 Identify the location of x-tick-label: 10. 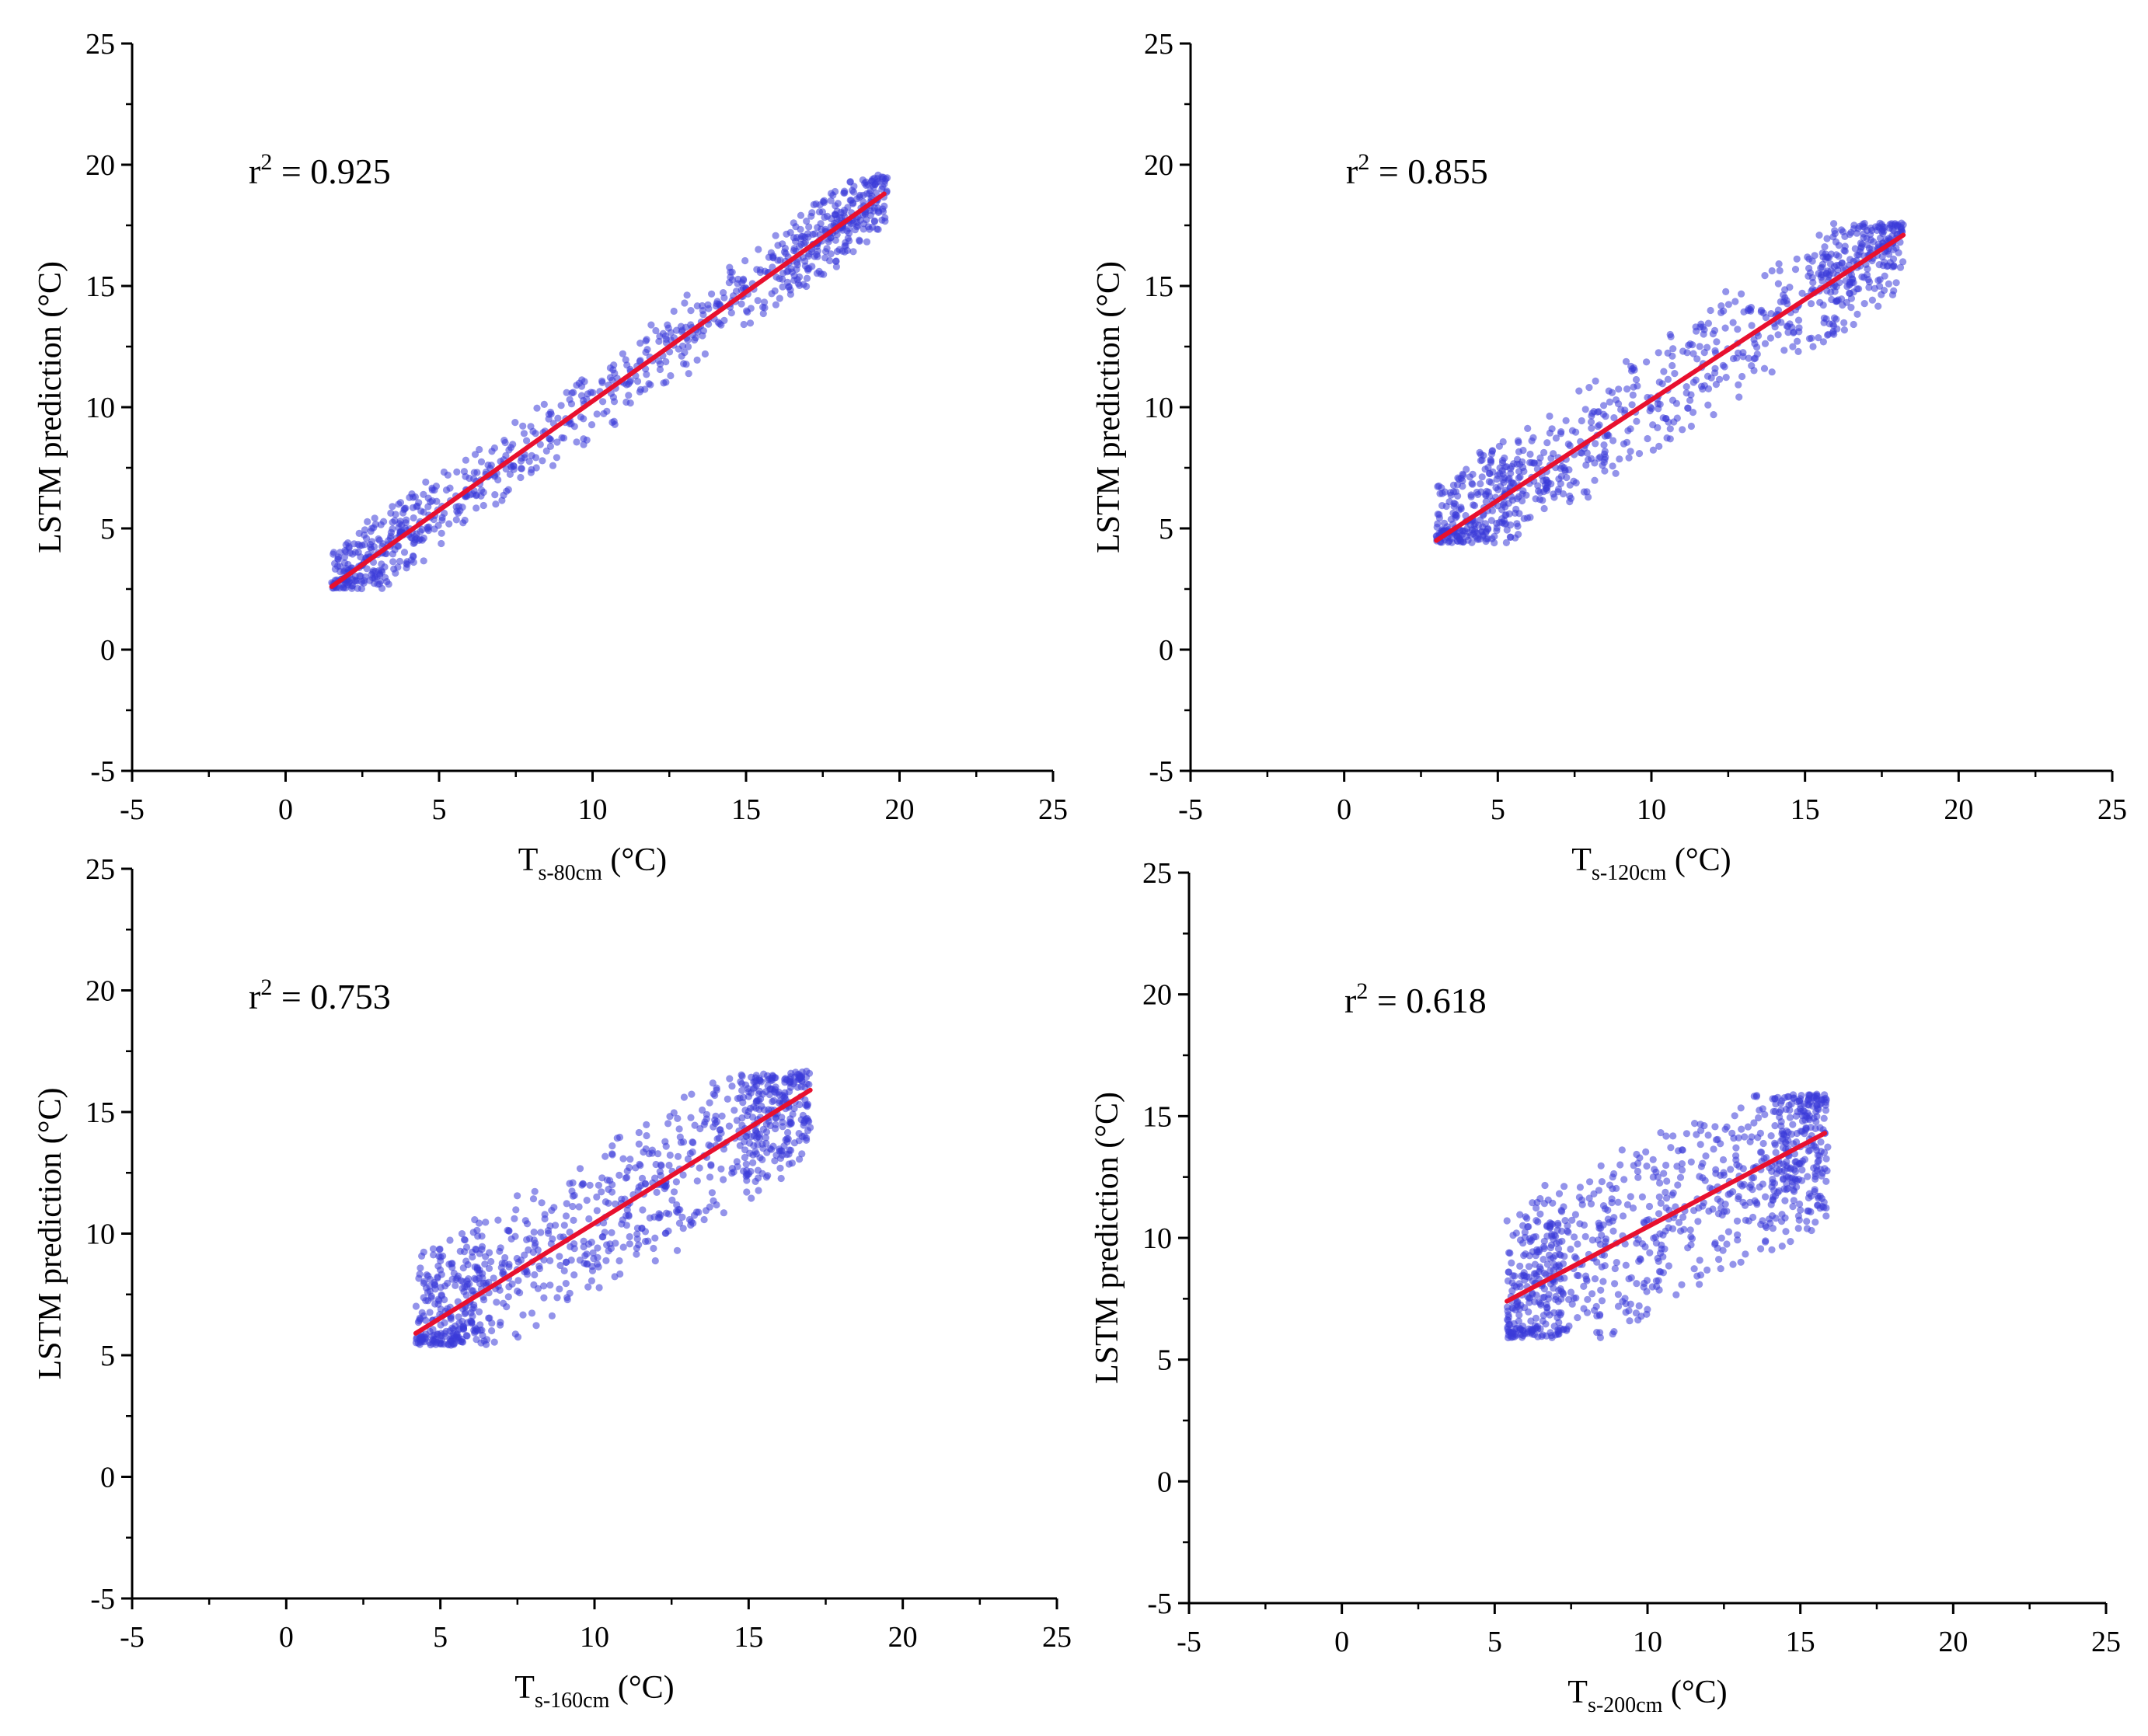
(595, 1637).